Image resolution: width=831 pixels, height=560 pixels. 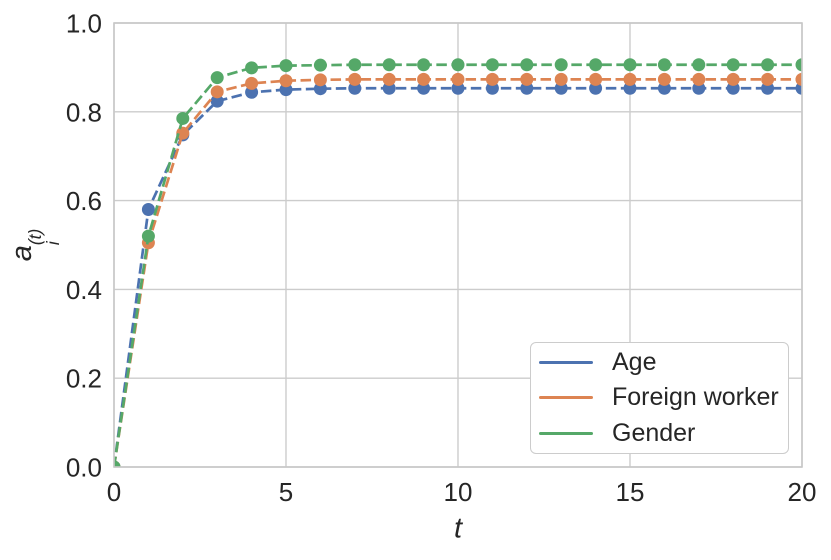 What do you see at coordinates (84, 290) in the screenshot?
I see `y-tick-label: 0.4` at bounding box center [84, 290].